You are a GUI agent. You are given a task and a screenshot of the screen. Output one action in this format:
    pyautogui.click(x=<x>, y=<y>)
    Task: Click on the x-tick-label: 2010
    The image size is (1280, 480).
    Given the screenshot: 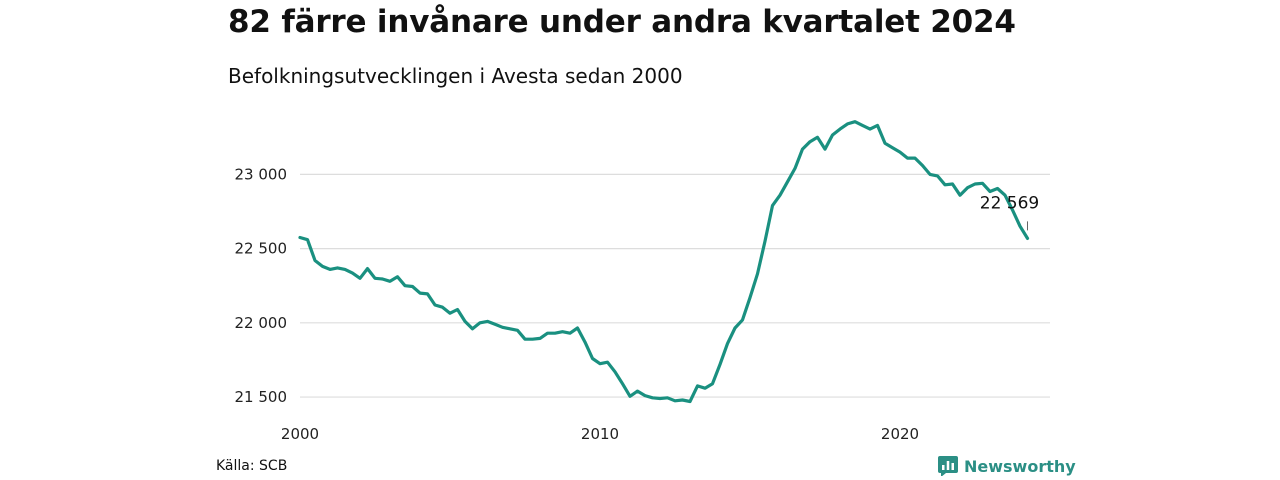 What is the action you would take?
    pyautogui.click(x=600, y=434)
    